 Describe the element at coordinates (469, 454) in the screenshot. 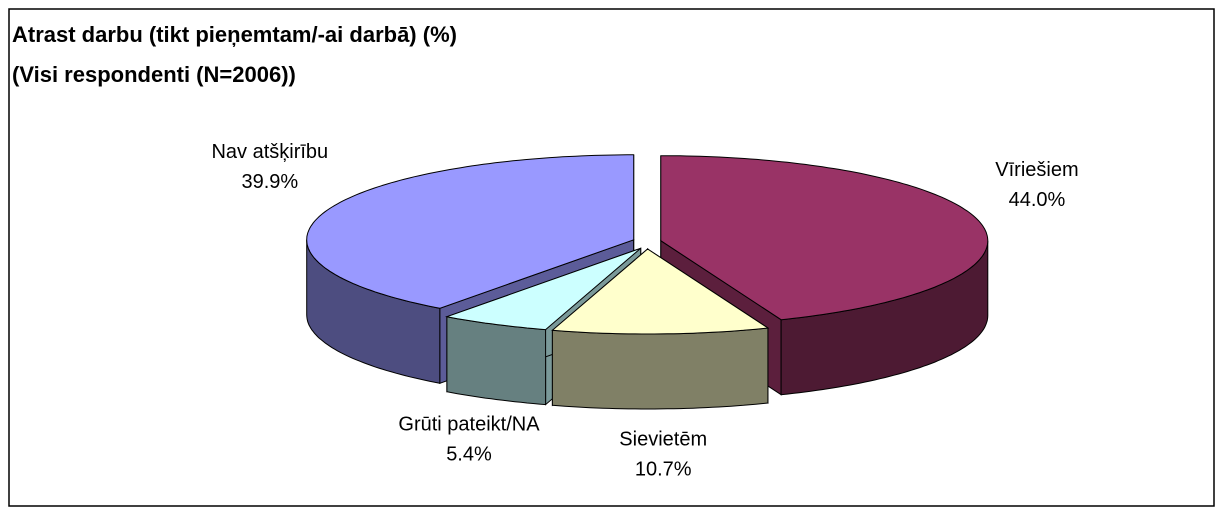

I see `slice-value-label: 5.4%` at that location.